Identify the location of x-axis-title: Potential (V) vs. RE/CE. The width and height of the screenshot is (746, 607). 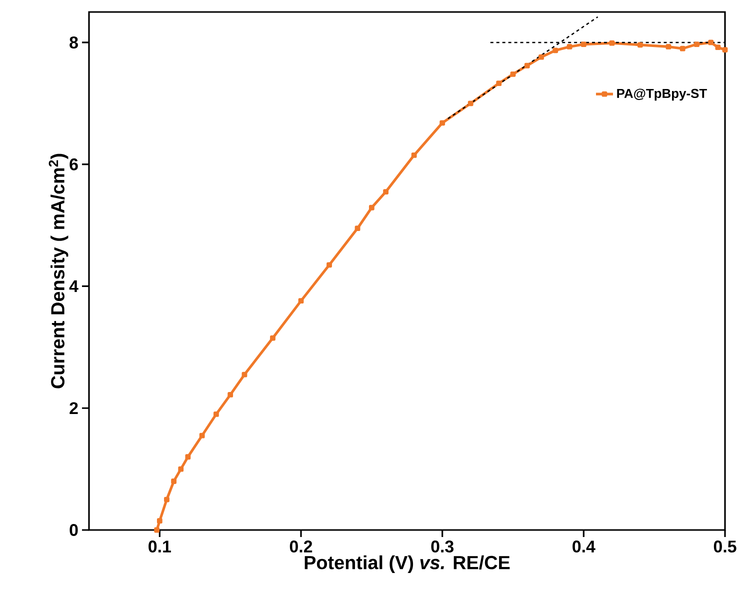
(407, 564).